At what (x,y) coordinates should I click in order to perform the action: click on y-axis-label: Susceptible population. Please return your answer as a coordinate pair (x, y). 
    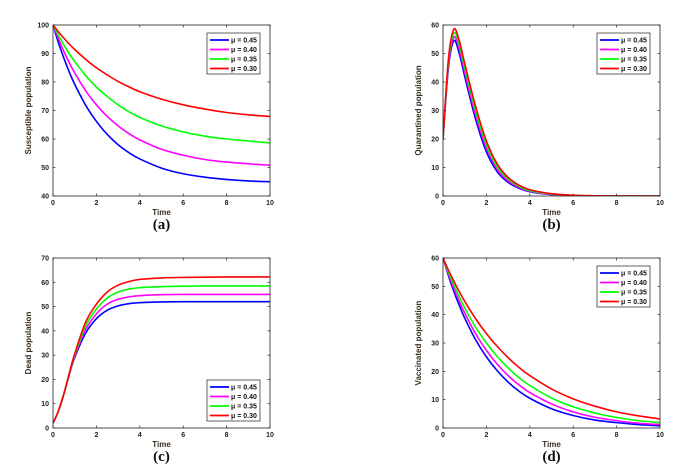
    Looking at the image, I should click on (28, 110).